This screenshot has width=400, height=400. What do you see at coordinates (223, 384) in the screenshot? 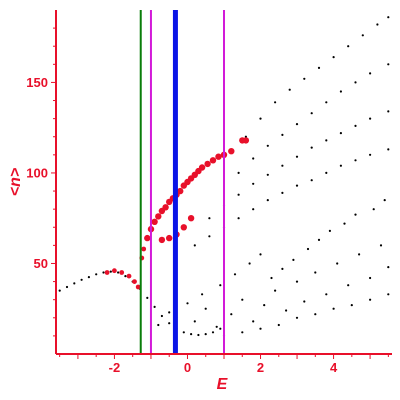
I see `x-axis-title: E` at bounding box center [223, 384].